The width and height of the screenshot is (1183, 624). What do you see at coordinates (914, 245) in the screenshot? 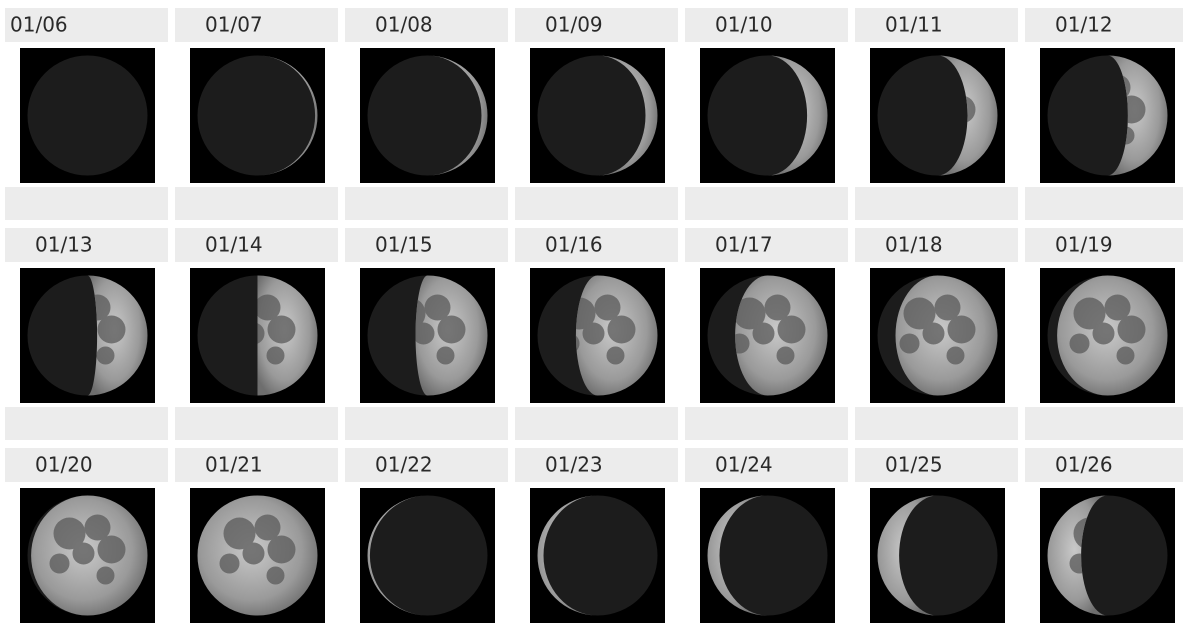
I see `date-label: 01/18` at bounding box center [914, 245].